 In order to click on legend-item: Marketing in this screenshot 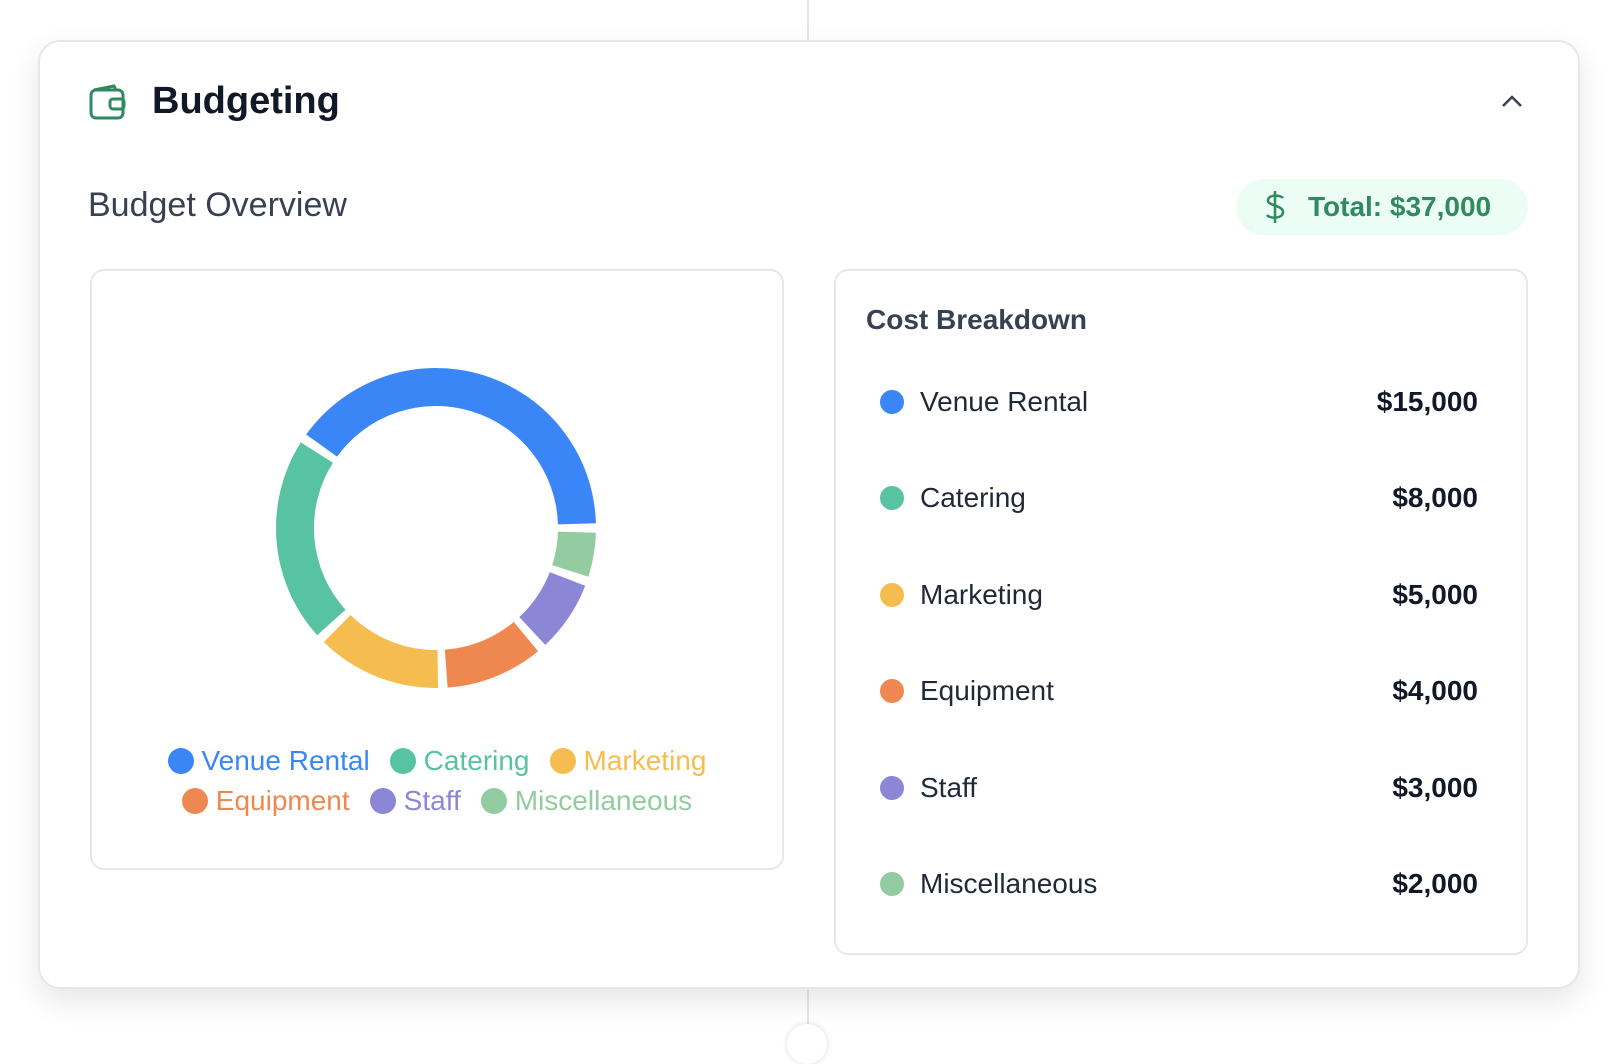, I will do `click(628, 761)`.